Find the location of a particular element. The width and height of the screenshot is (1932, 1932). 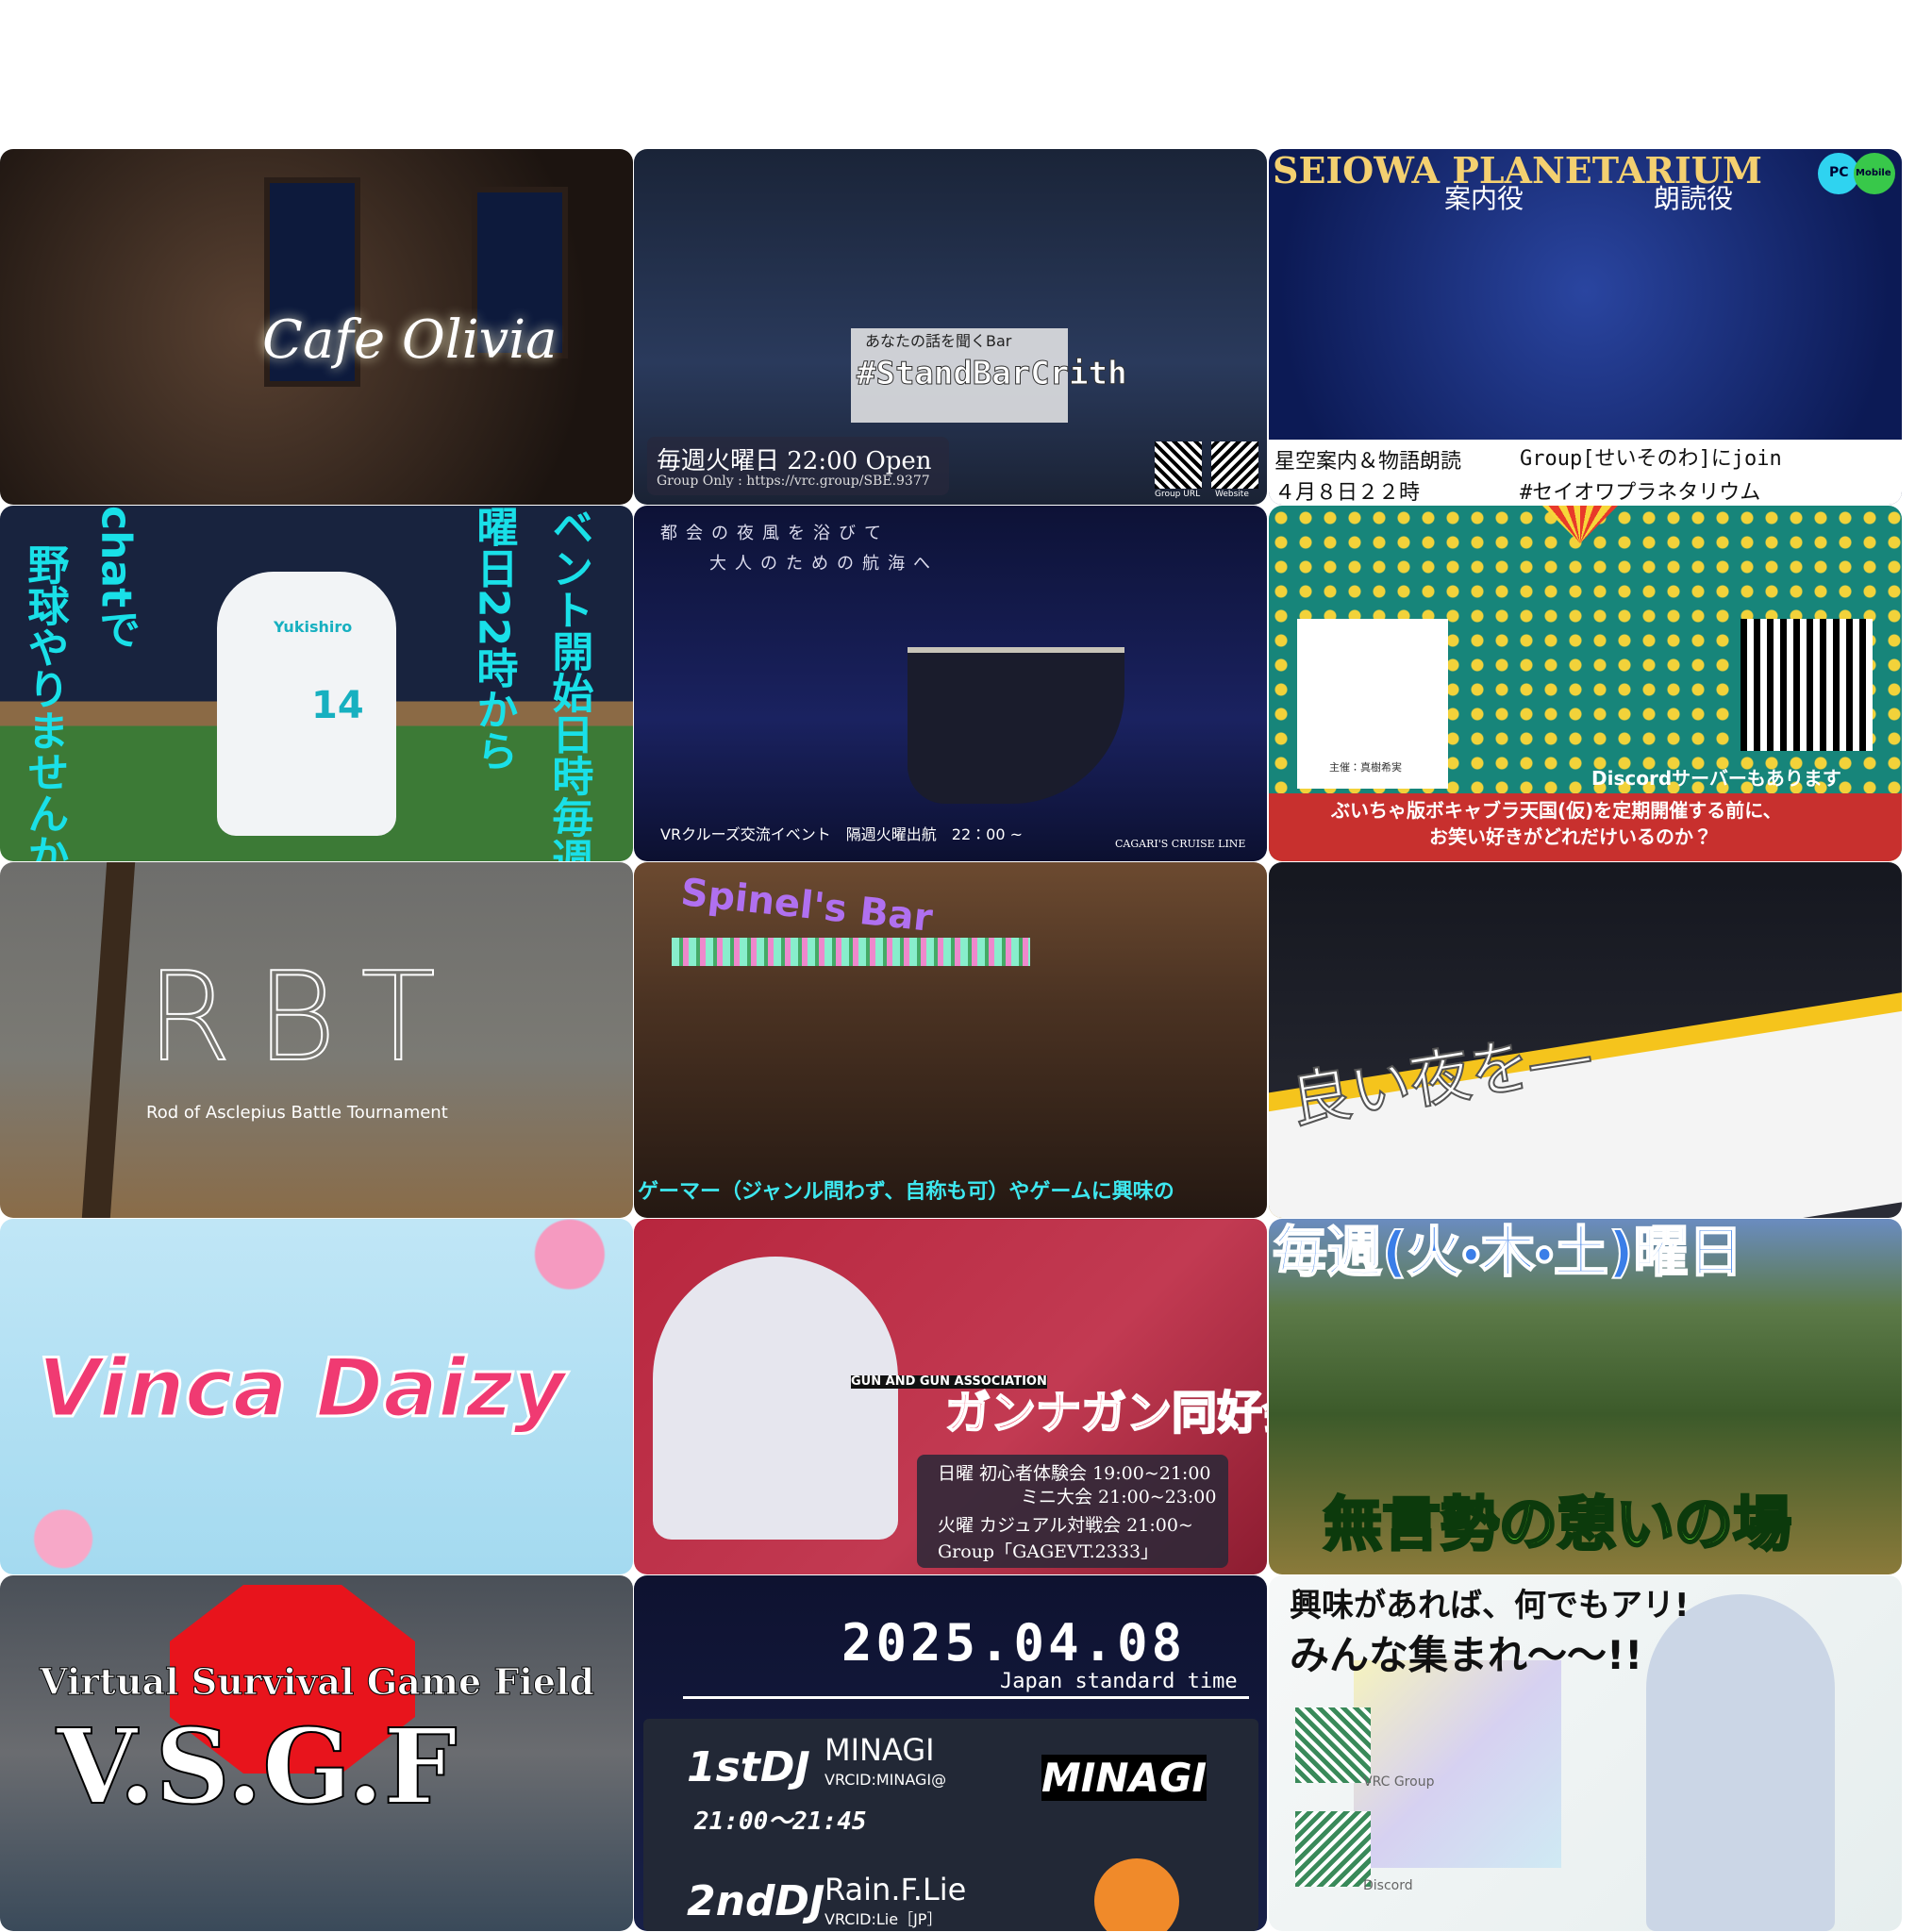

info: Group「GAGEVT.2333」 is located at coordinates (1049, 1552).